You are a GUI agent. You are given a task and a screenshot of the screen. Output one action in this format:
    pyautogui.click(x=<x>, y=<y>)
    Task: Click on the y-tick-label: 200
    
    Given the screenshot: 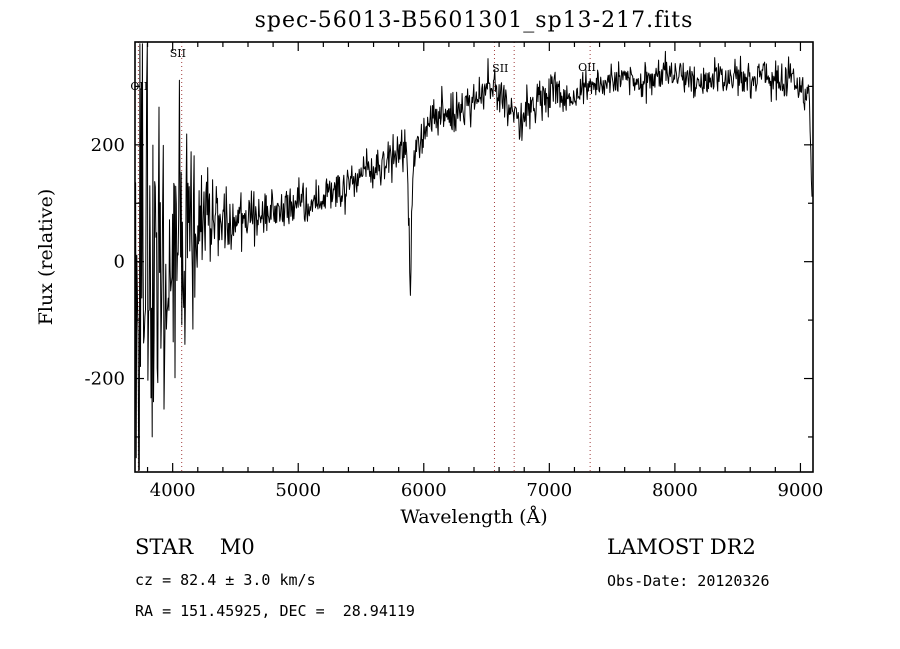 What is the action you would take?
    pyautogui.click(x=108, y=145)
    